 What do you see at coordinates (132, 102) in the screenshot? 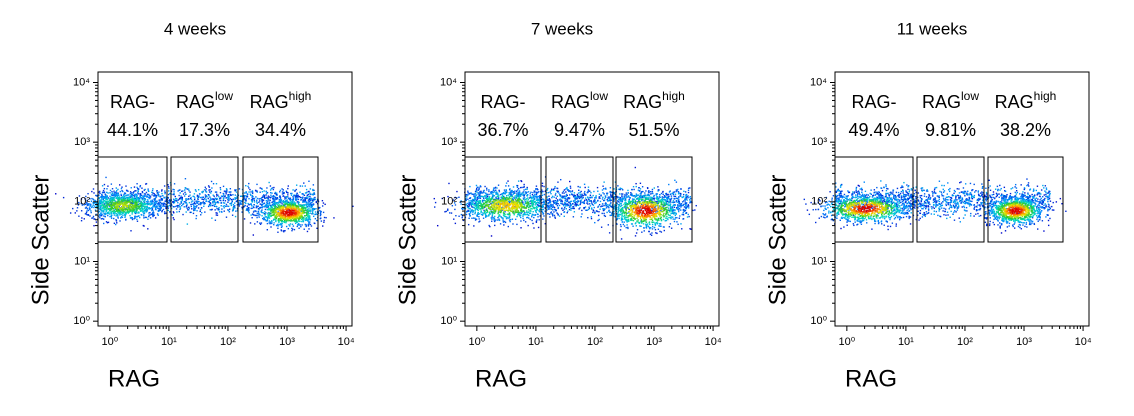
I see `gate-name: RAG-` at bounding box center [132, 102].